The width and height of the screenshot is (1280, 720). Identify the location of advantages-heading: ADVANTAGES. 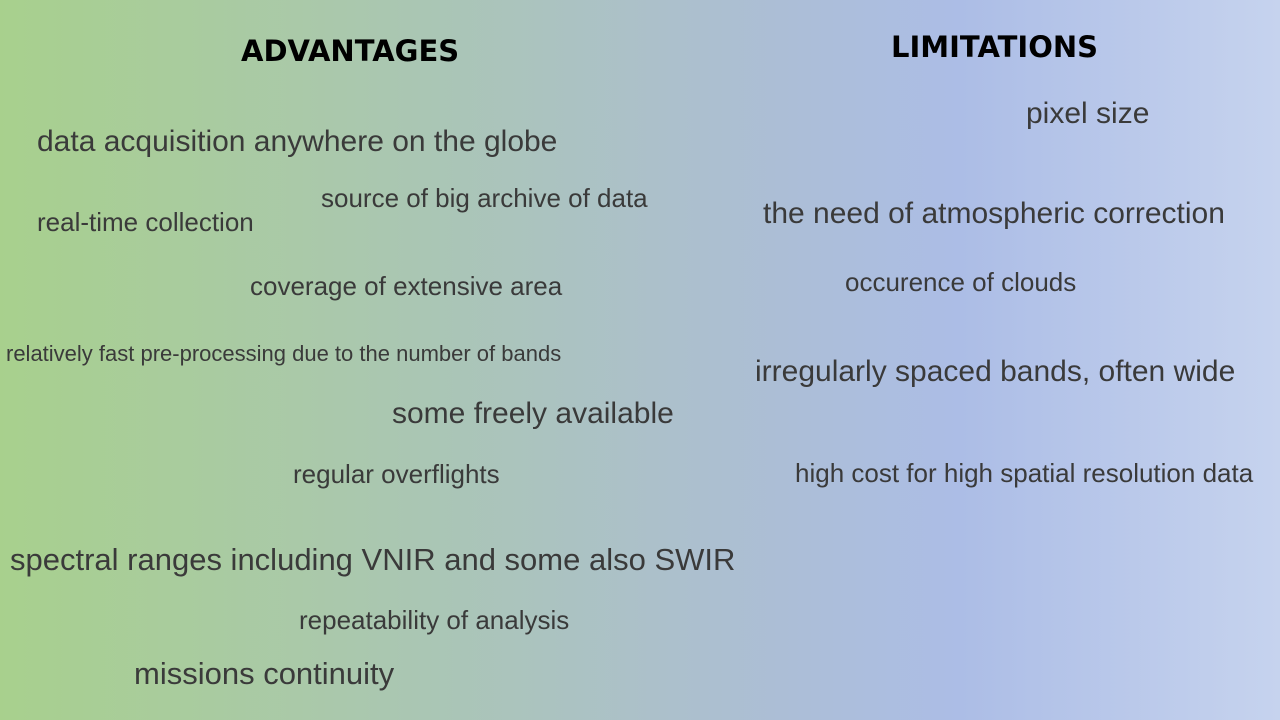
(350, 51).